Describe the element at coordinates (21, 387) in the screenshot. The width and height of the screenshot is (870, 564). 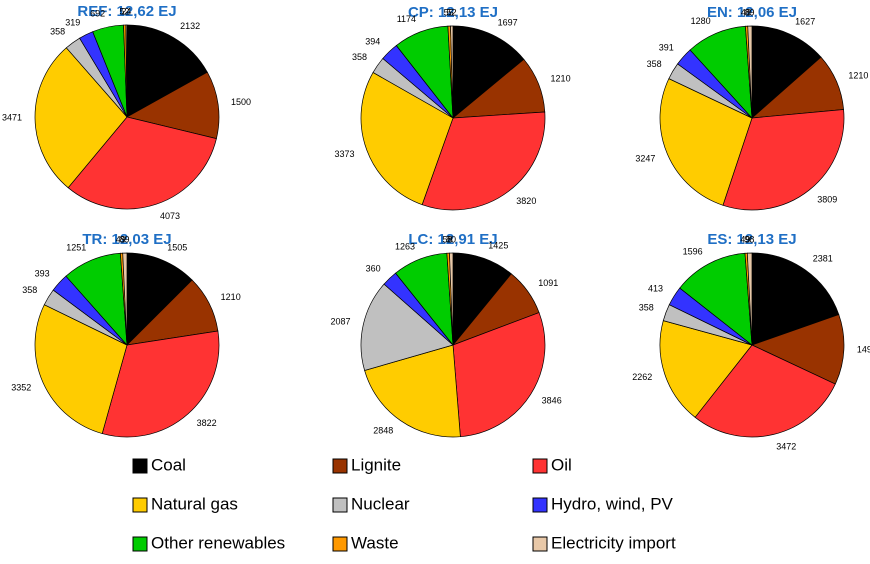
I see `data-label: 3352` at that location.